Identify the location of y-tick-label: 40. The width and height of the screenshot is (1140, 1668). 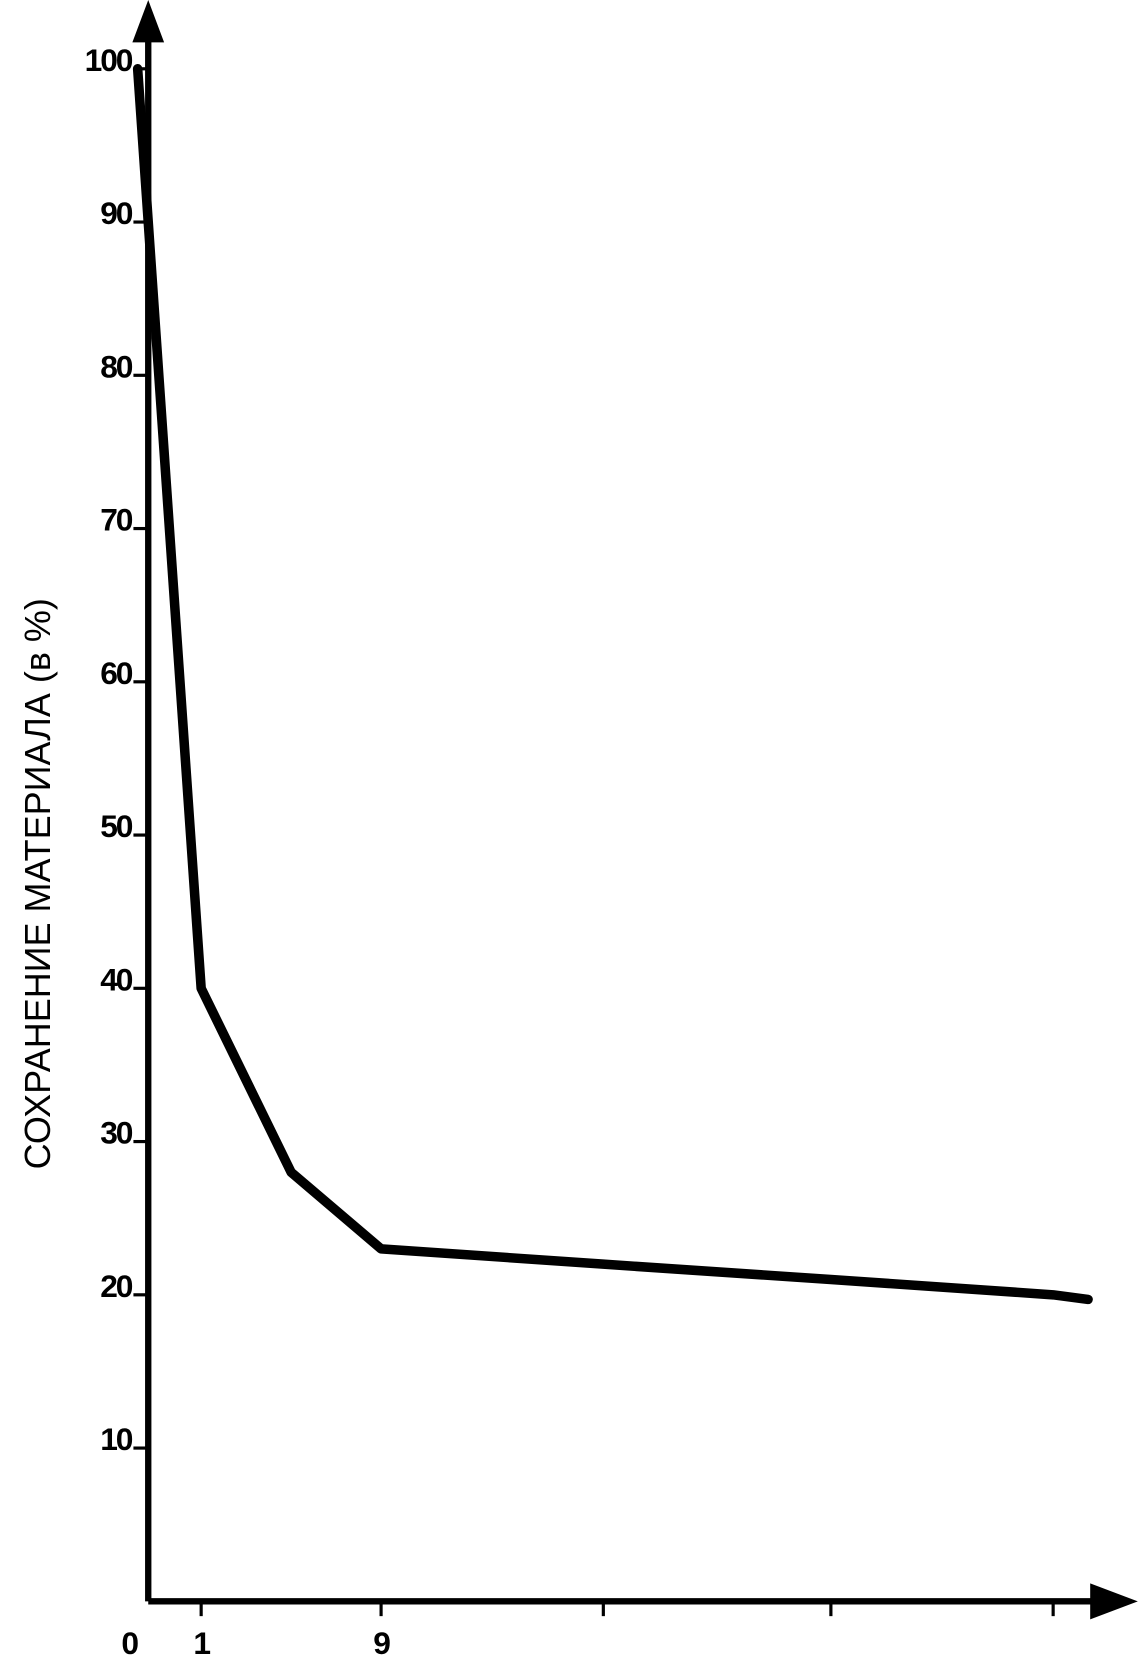
(116, 979).